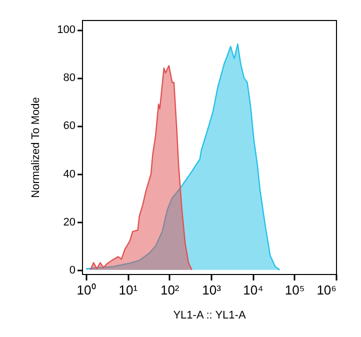  Describe the element at coordinates (128, 290) in the screenshot. I see `x-tick-label: 10¹` at that location.